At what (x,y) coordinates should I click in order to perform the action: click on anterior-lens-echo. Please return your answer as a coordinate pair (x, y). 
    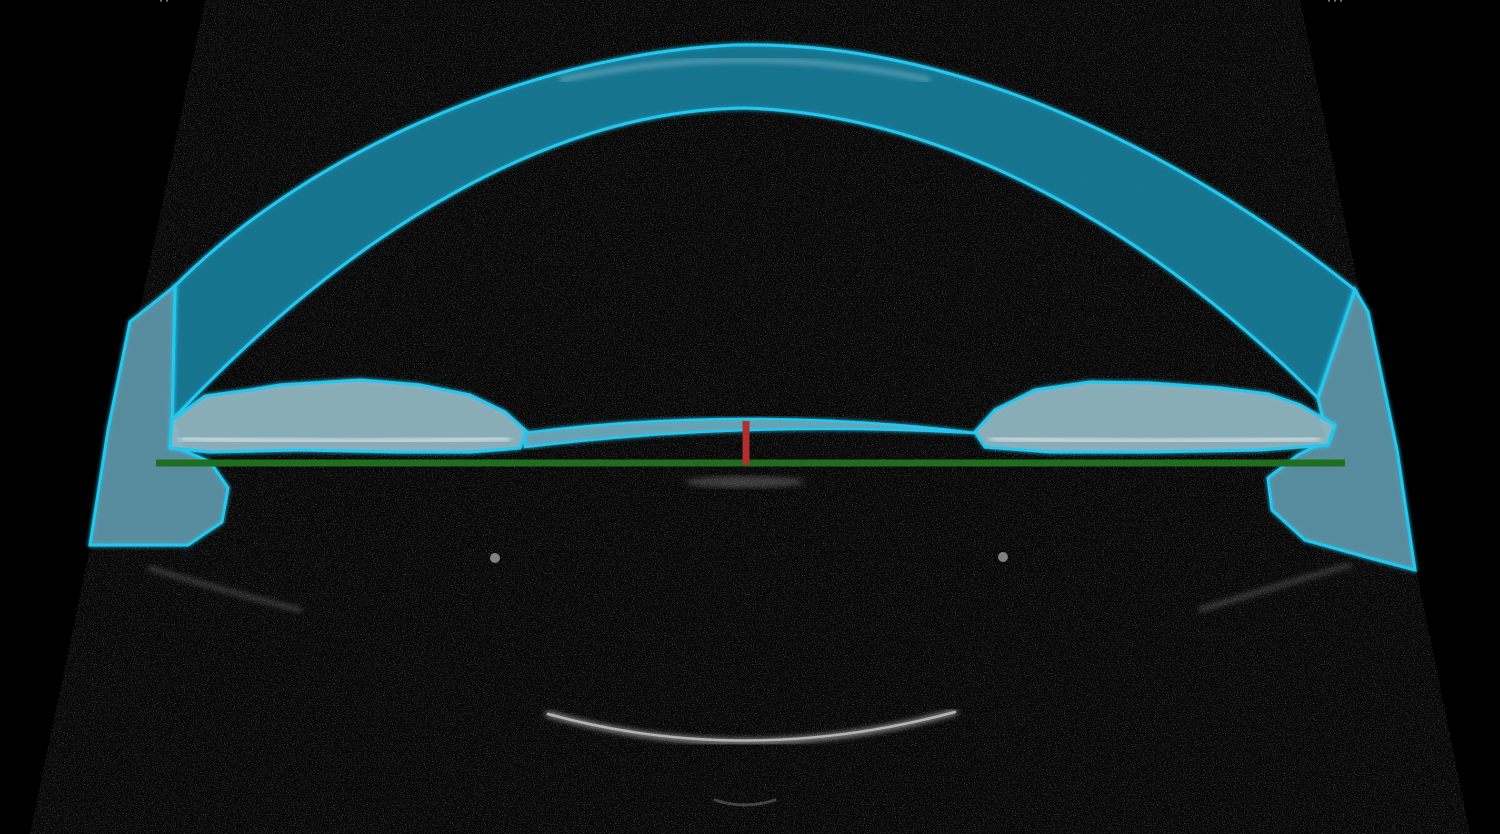
    Looking at the image, I should click on (745, 482).